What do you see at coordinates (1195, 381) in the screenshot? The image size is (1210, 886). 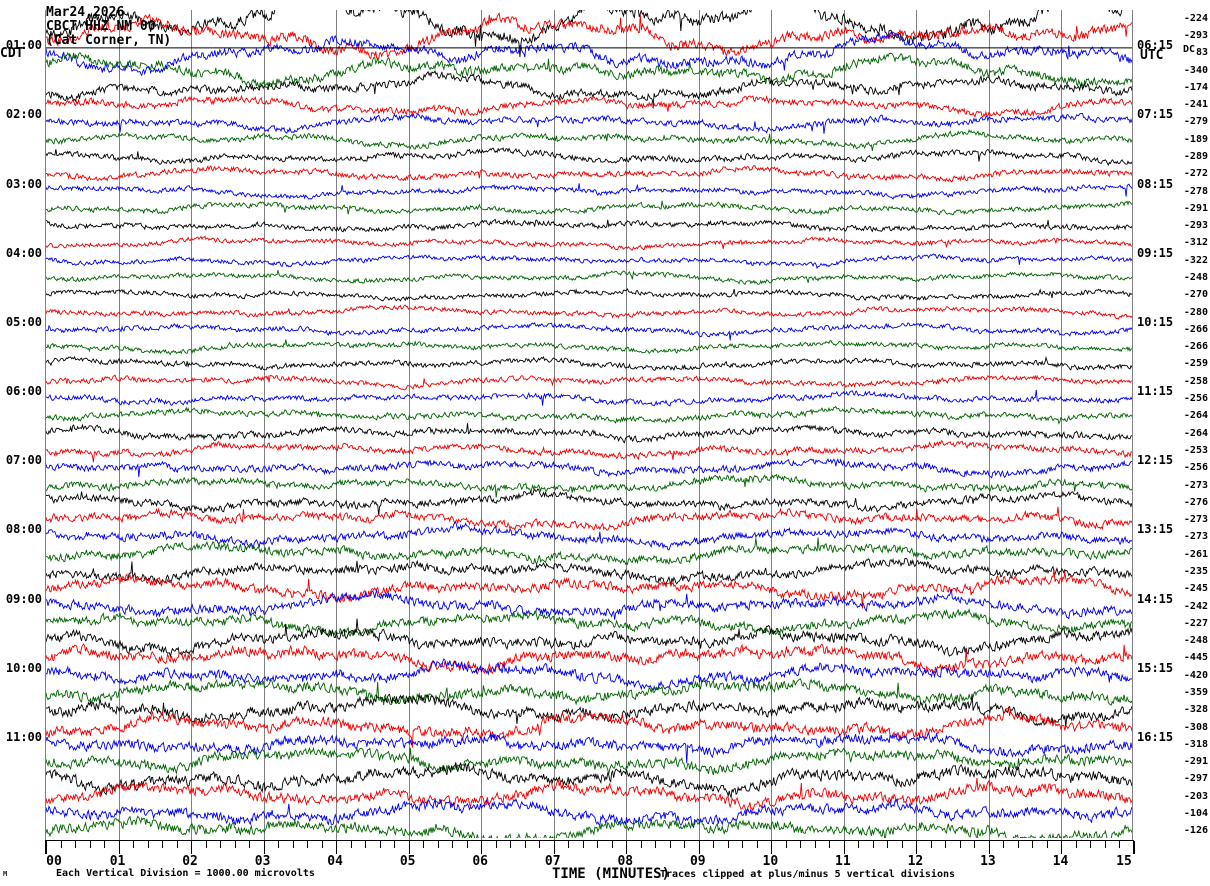 I see `dc-value-row-22: -258` at bounding box center [1195, 381].